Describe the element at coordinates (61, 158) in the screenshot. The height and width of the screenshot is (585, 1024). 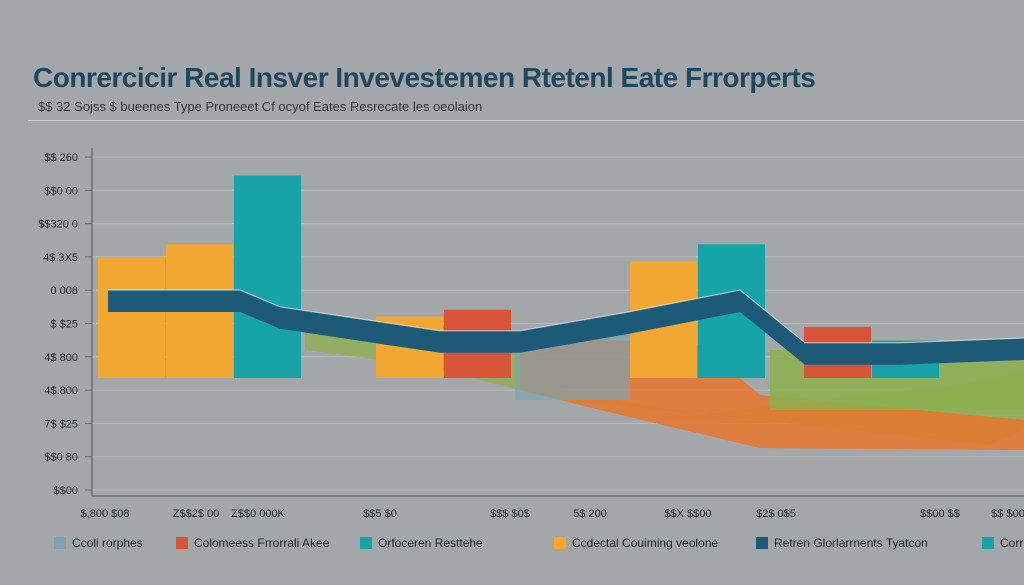
I see `y-tick-label: $$ 260` at that location.